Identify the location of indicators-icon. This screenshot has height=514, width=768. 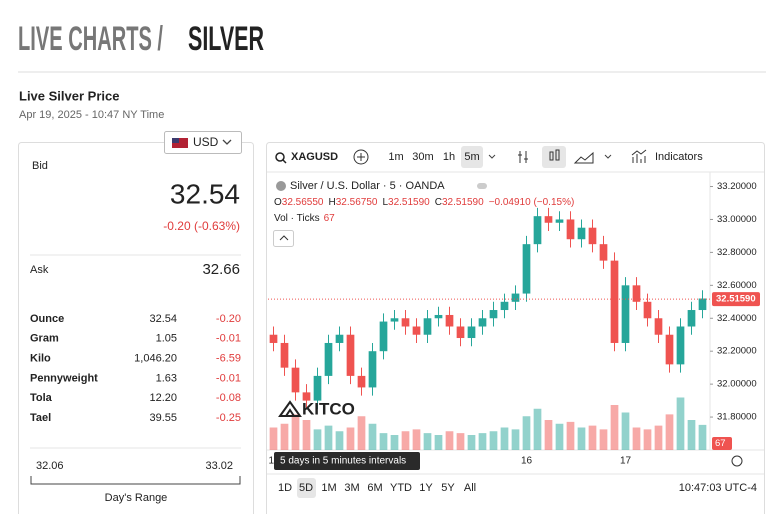
(639, 156).